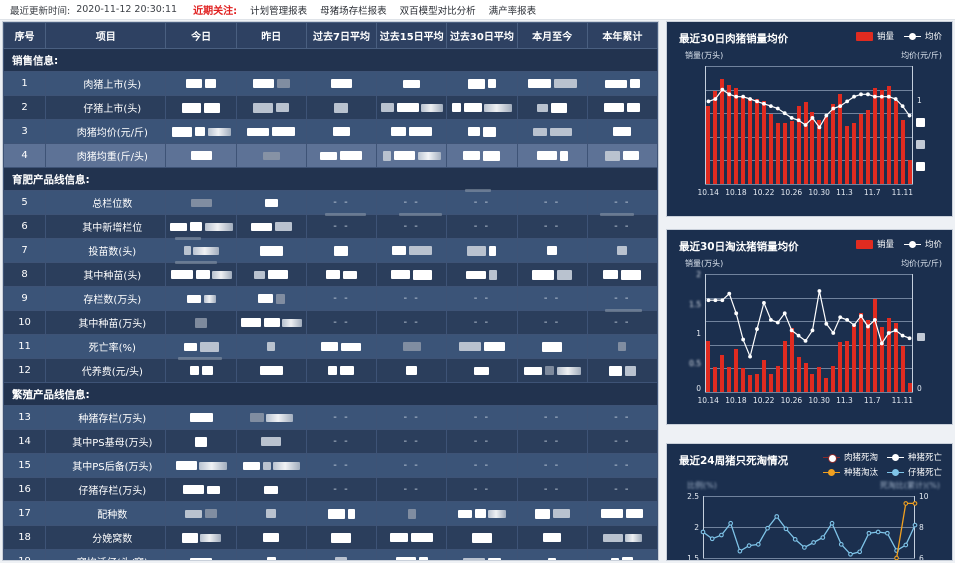 This screenshot has height=563, width=955. Describe the element at coordinates (874, 244) in the screenshot. I see `chart2-legend-volume: 销量` at that location.